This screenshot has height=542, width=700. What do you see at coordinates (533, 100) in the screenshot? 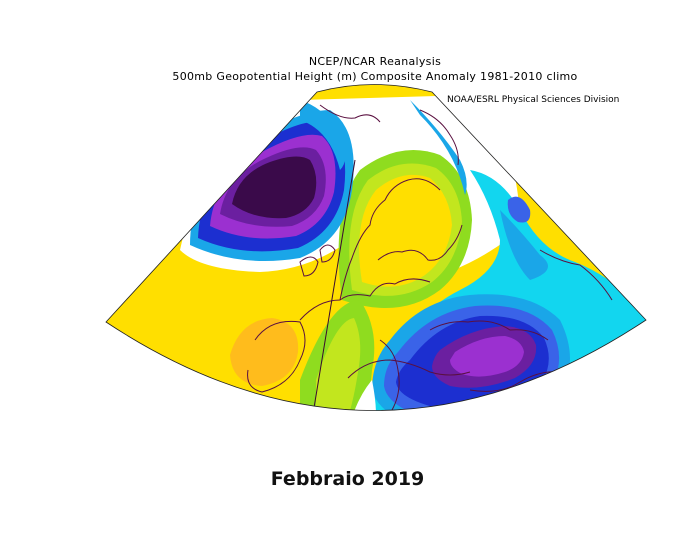
I see `credit-label: NOAA/ESRL Physical Sciences Division` at bounding box center [533, 100].